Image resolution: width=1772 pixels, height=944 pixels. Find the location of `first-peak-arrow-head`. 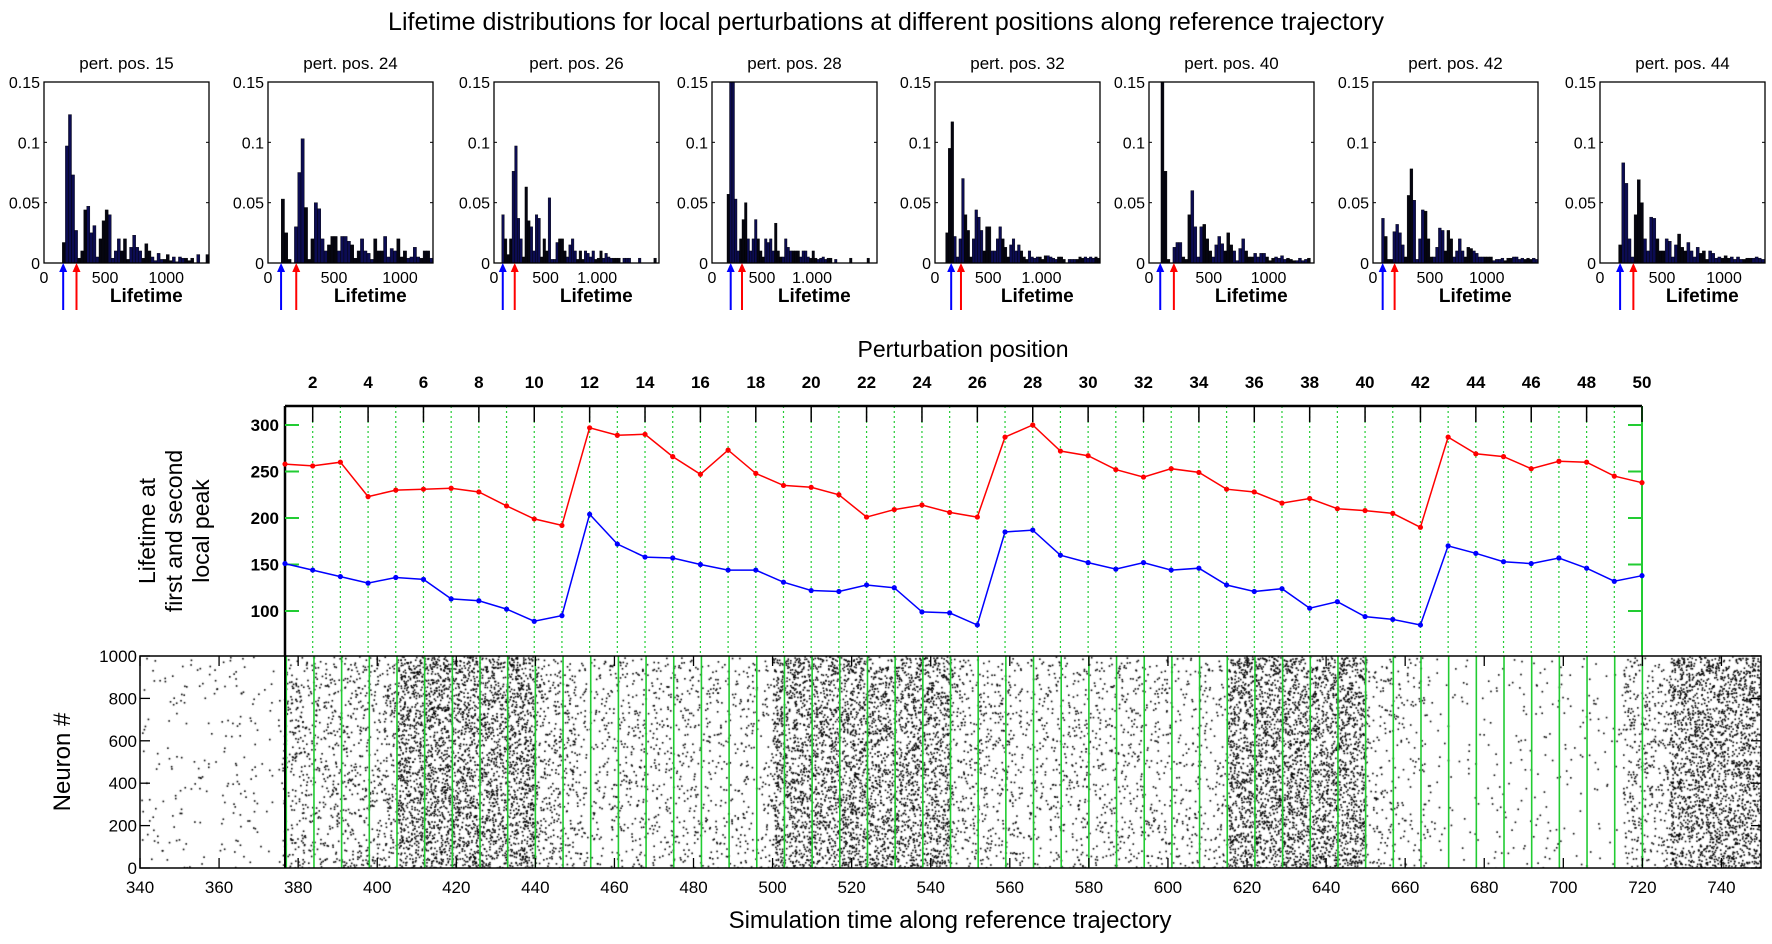

first-peak-arrow-head is located at coordinates (63, 267).